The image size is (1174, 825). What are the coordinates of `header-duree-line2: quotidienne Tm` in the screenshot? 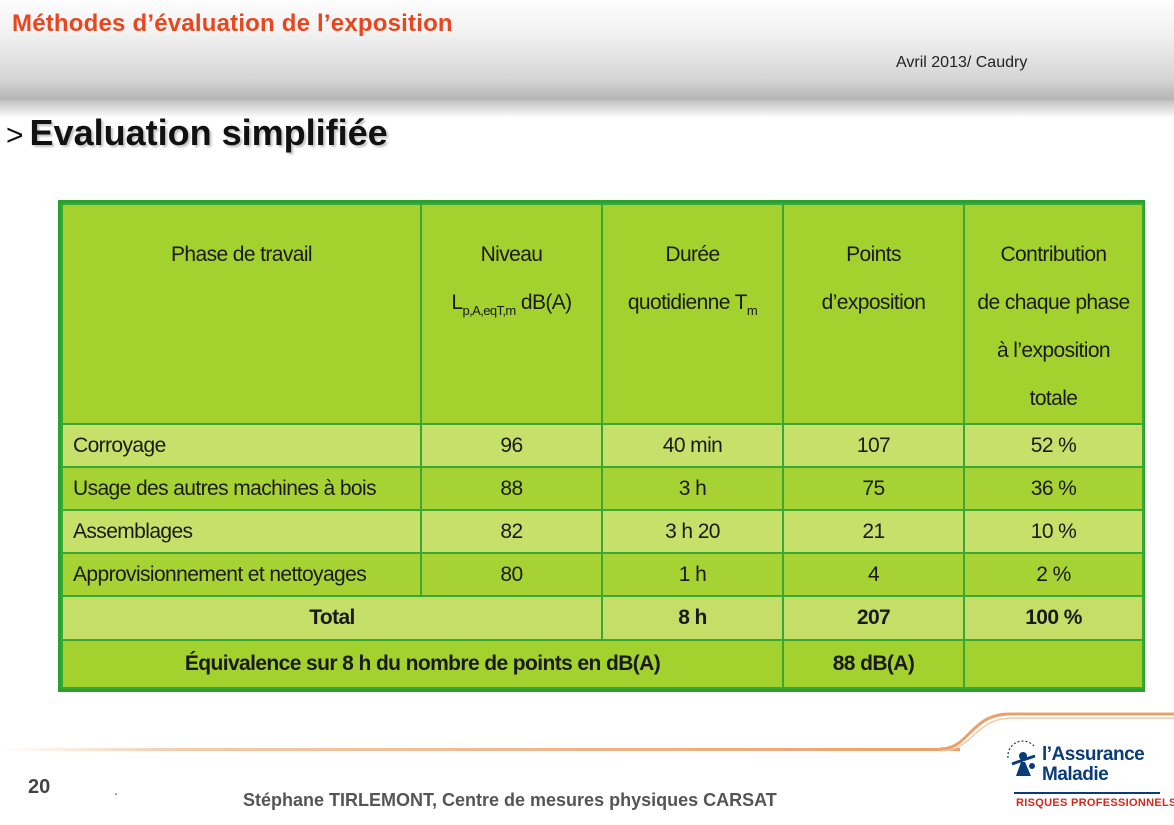 It's located at (692, 303).